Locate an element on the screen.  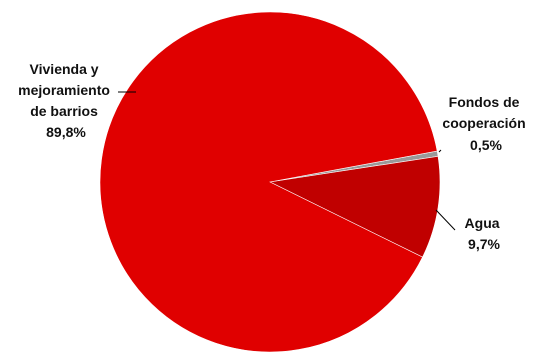
label-vivienda-line2: mejoramiento is located at coordinates (64, 90).